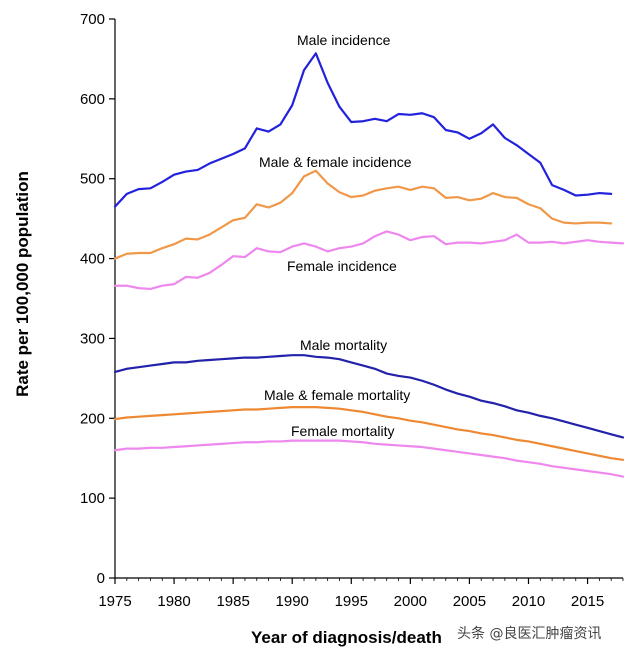 The width and height of the screenshot is (640, 657). What do you see at coordinates (114, 601) in the screenshot?
I see `x-tick-label: 1975` at bounding box center [114, 601].